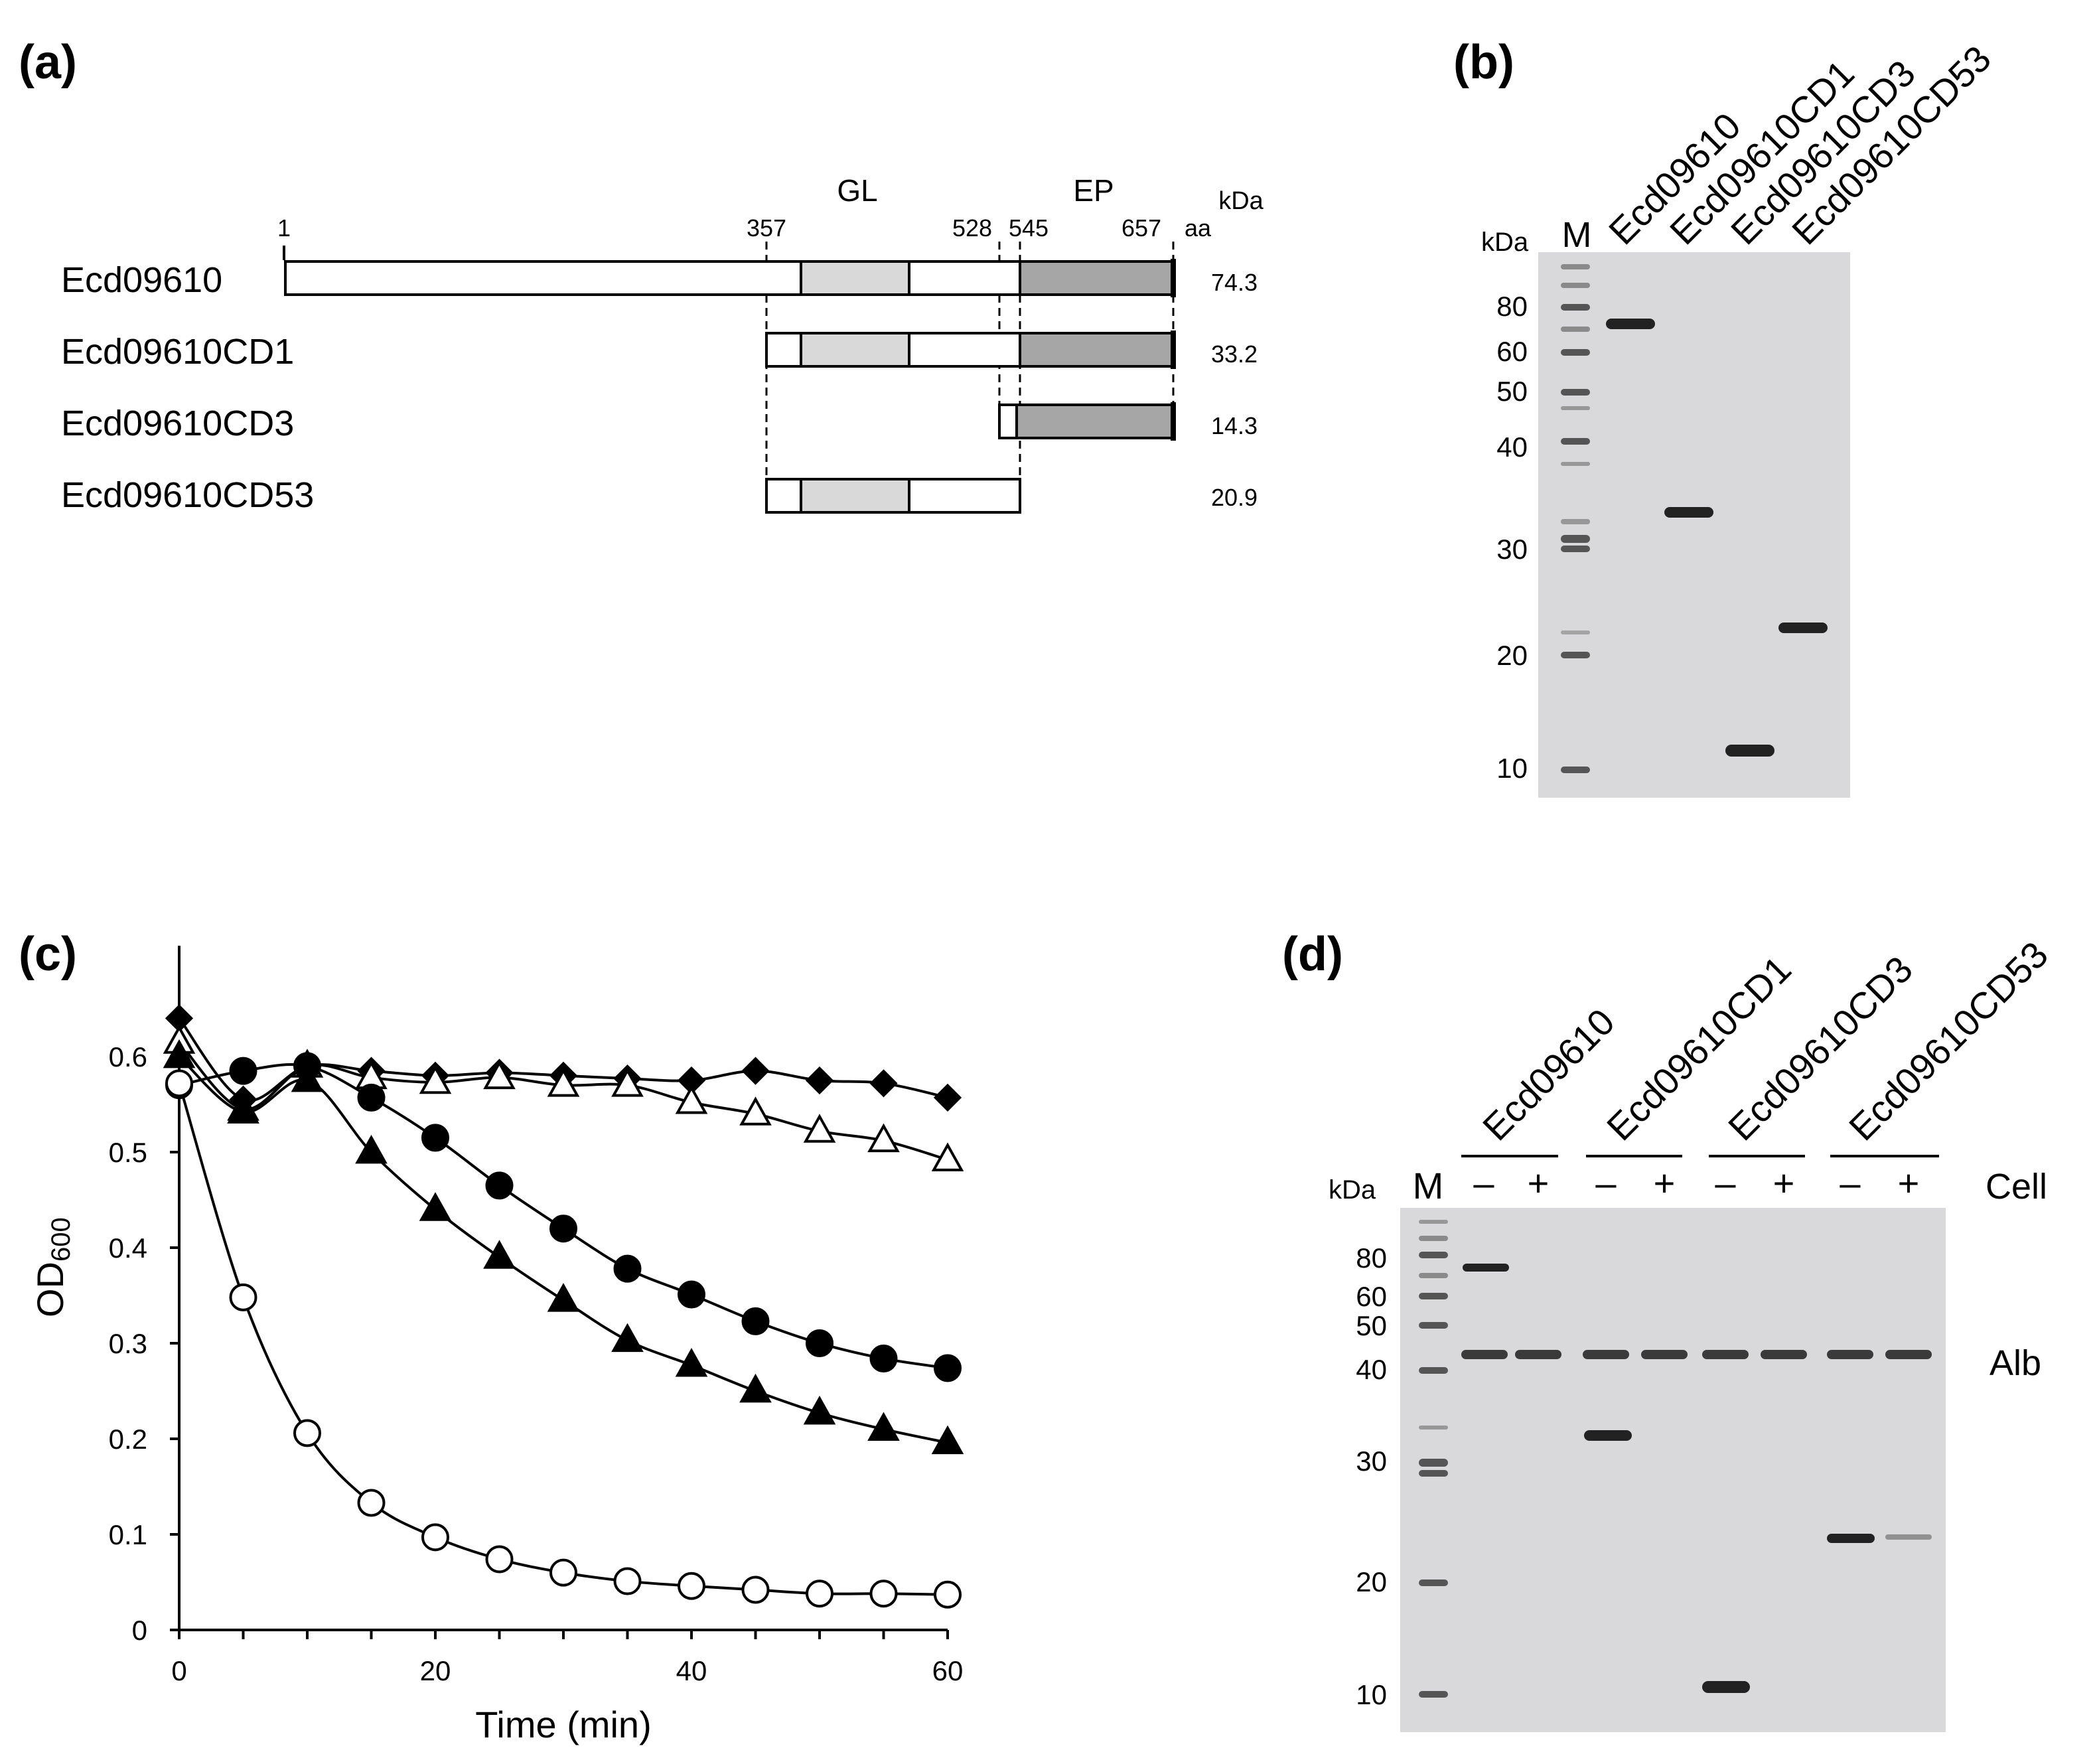  Describe the element at coordinates (691, 1670) in the screenshot. I see `x-tick-label-2: 40` at that location.